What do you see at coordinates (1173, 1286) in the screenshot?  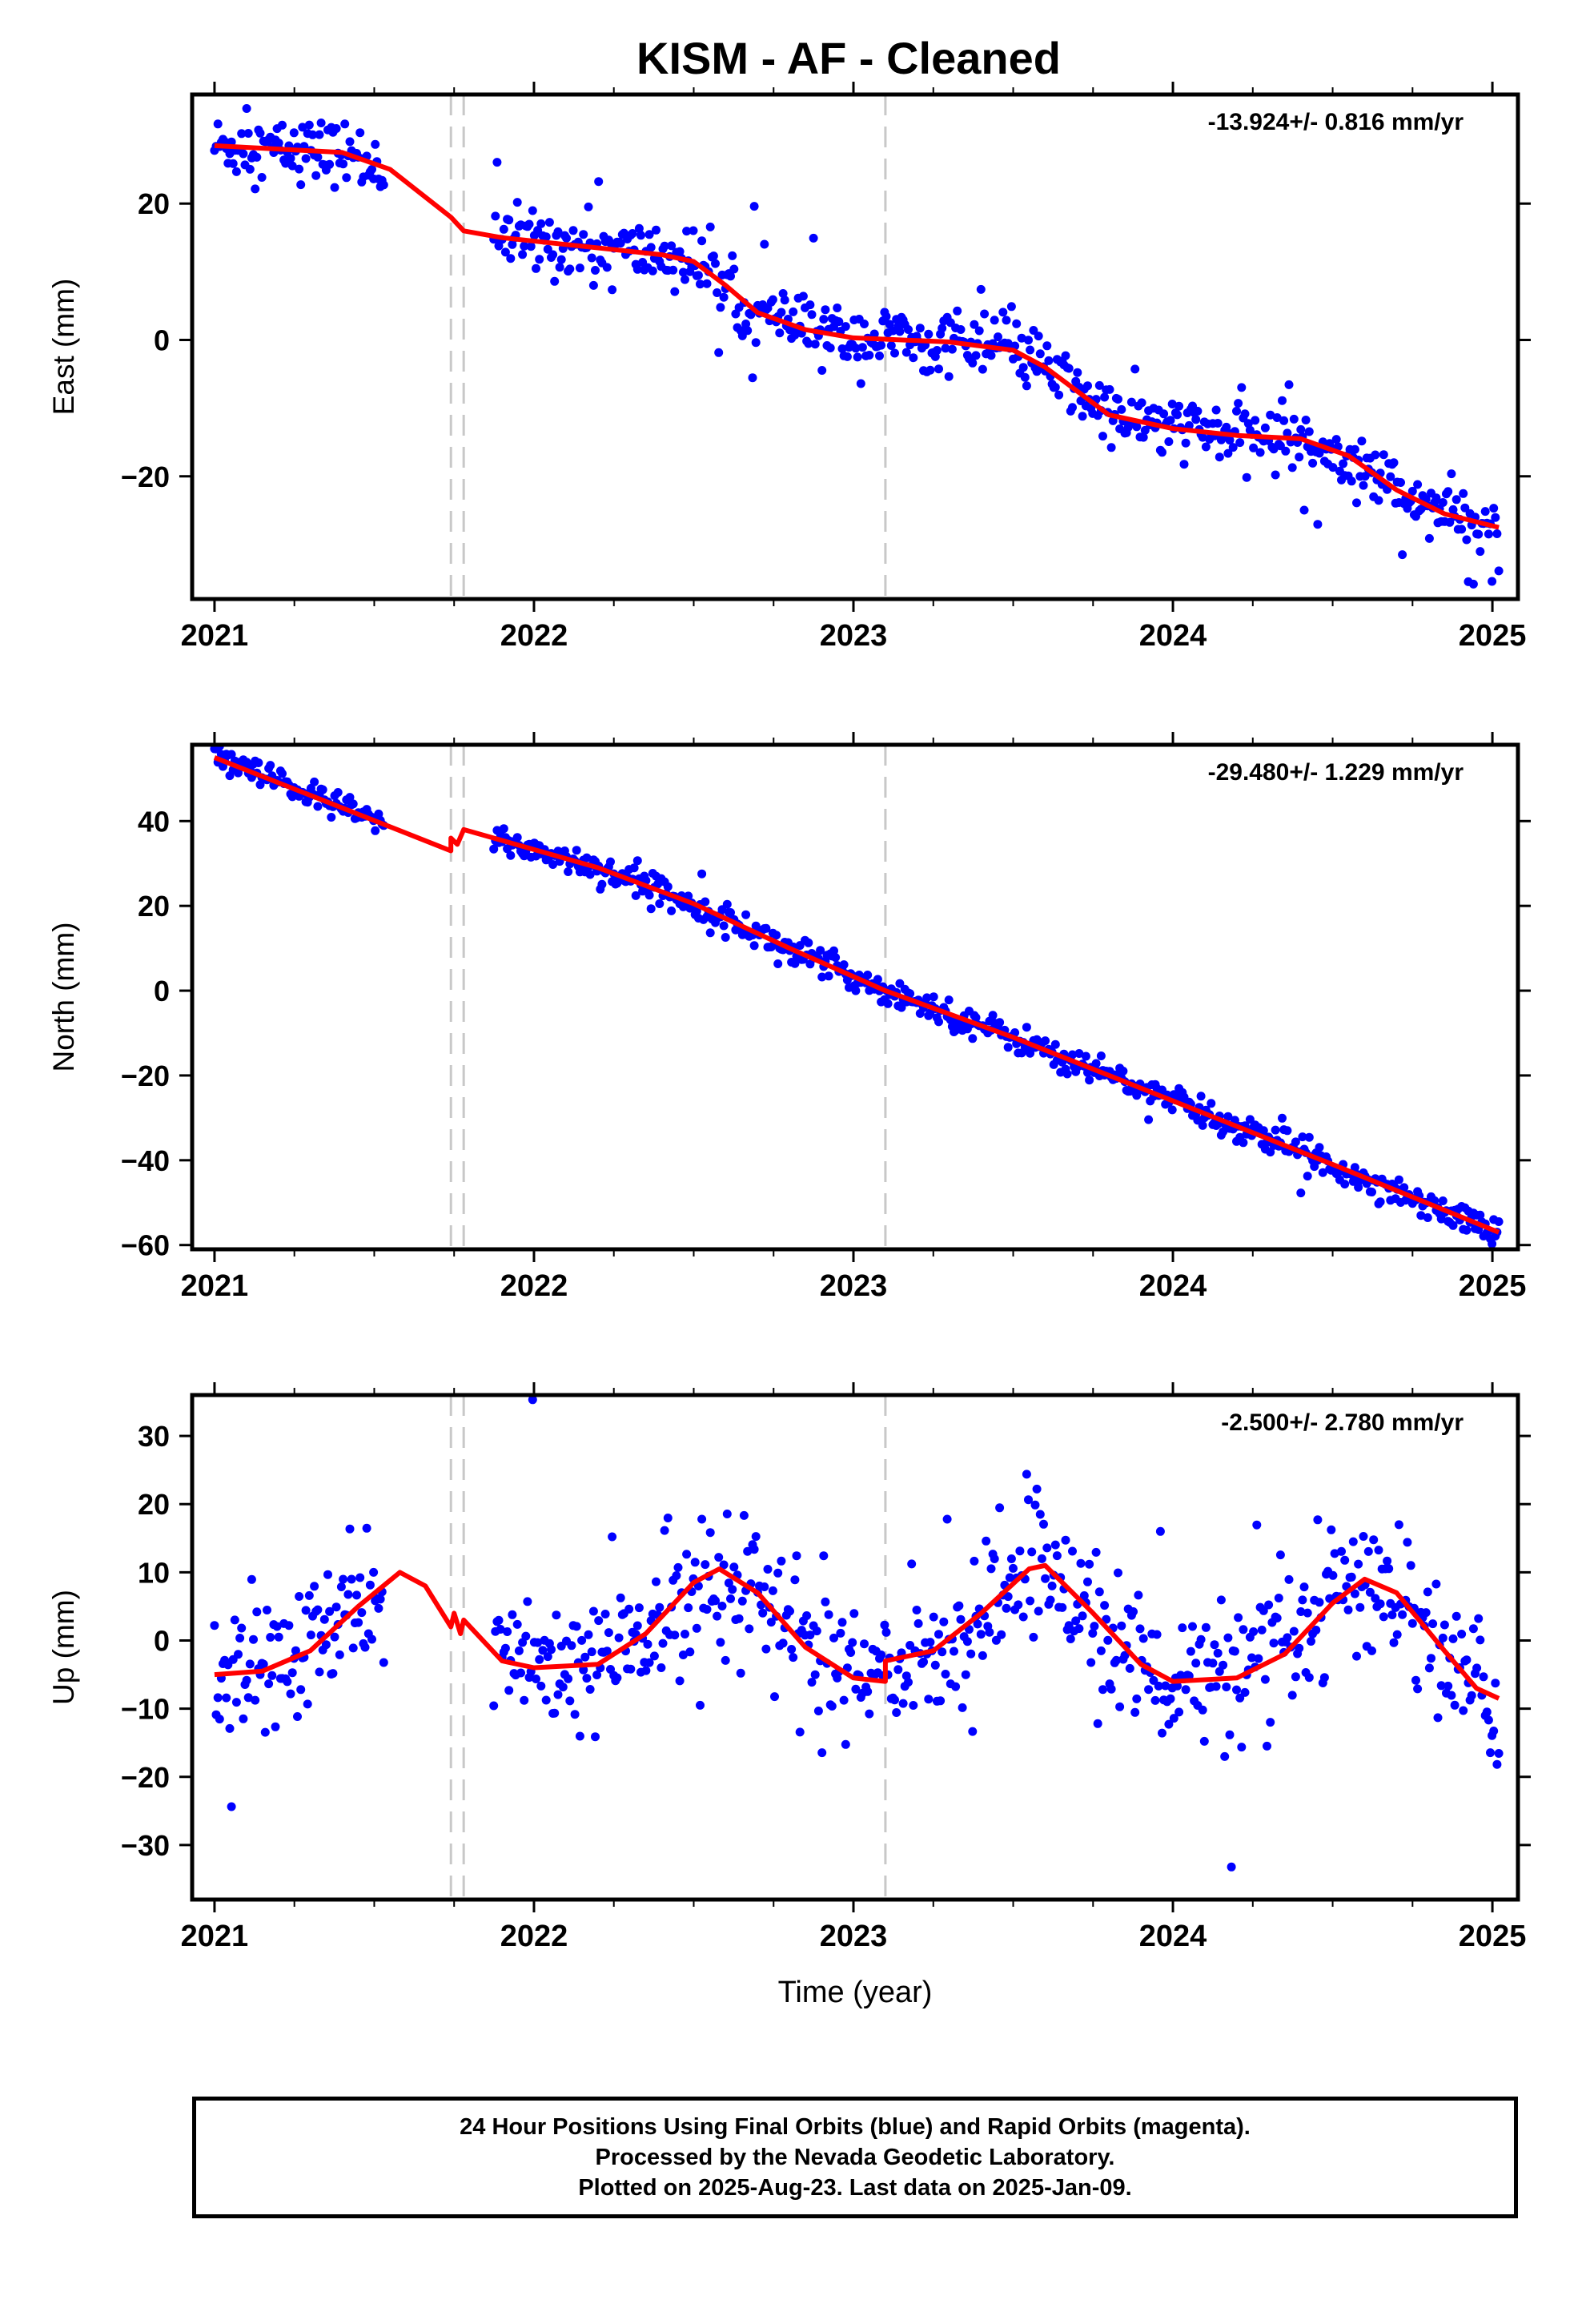 I see `x-tick-label: 2024` at bounding box center [1173, 1286].